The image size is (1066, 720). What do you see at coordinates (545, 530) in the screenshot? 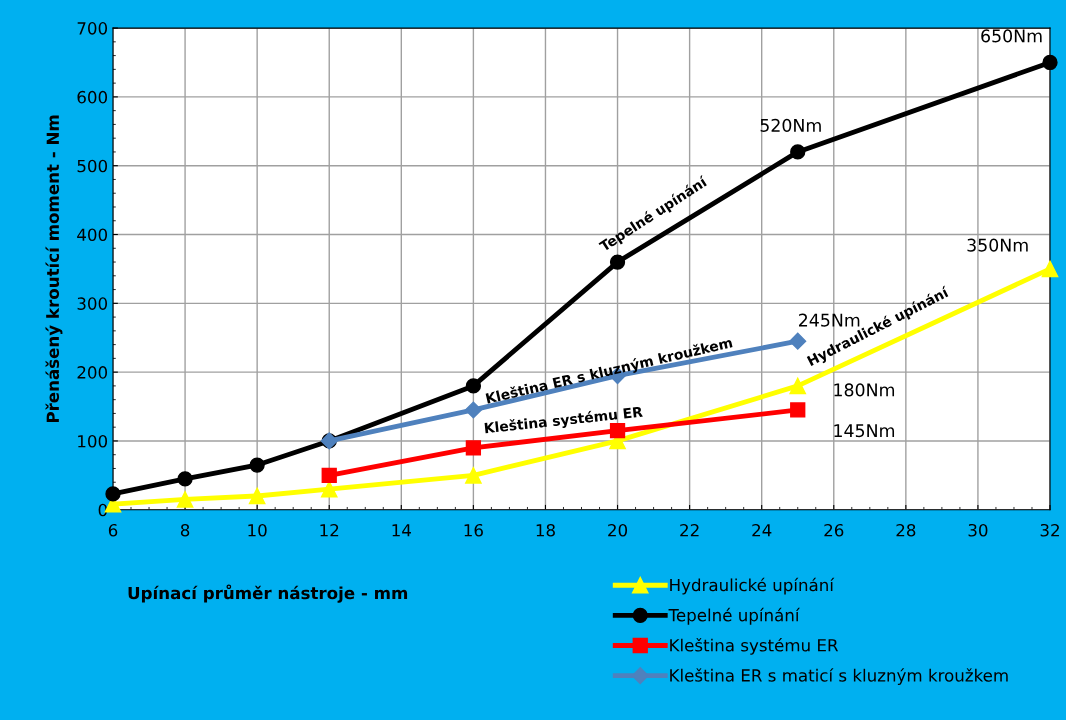
I see `x-tick-label: 18` at bounding box center [545, 530].